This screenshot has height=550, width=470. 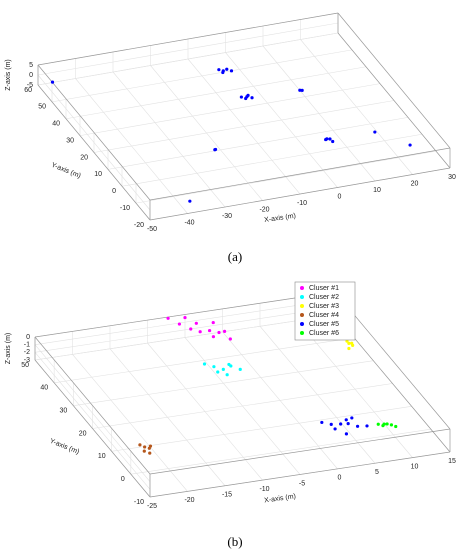 What do you see at coordinates (452, 461) in the screenshot?
I see `x-tick-label: 15` at bounding box center [452, 461].